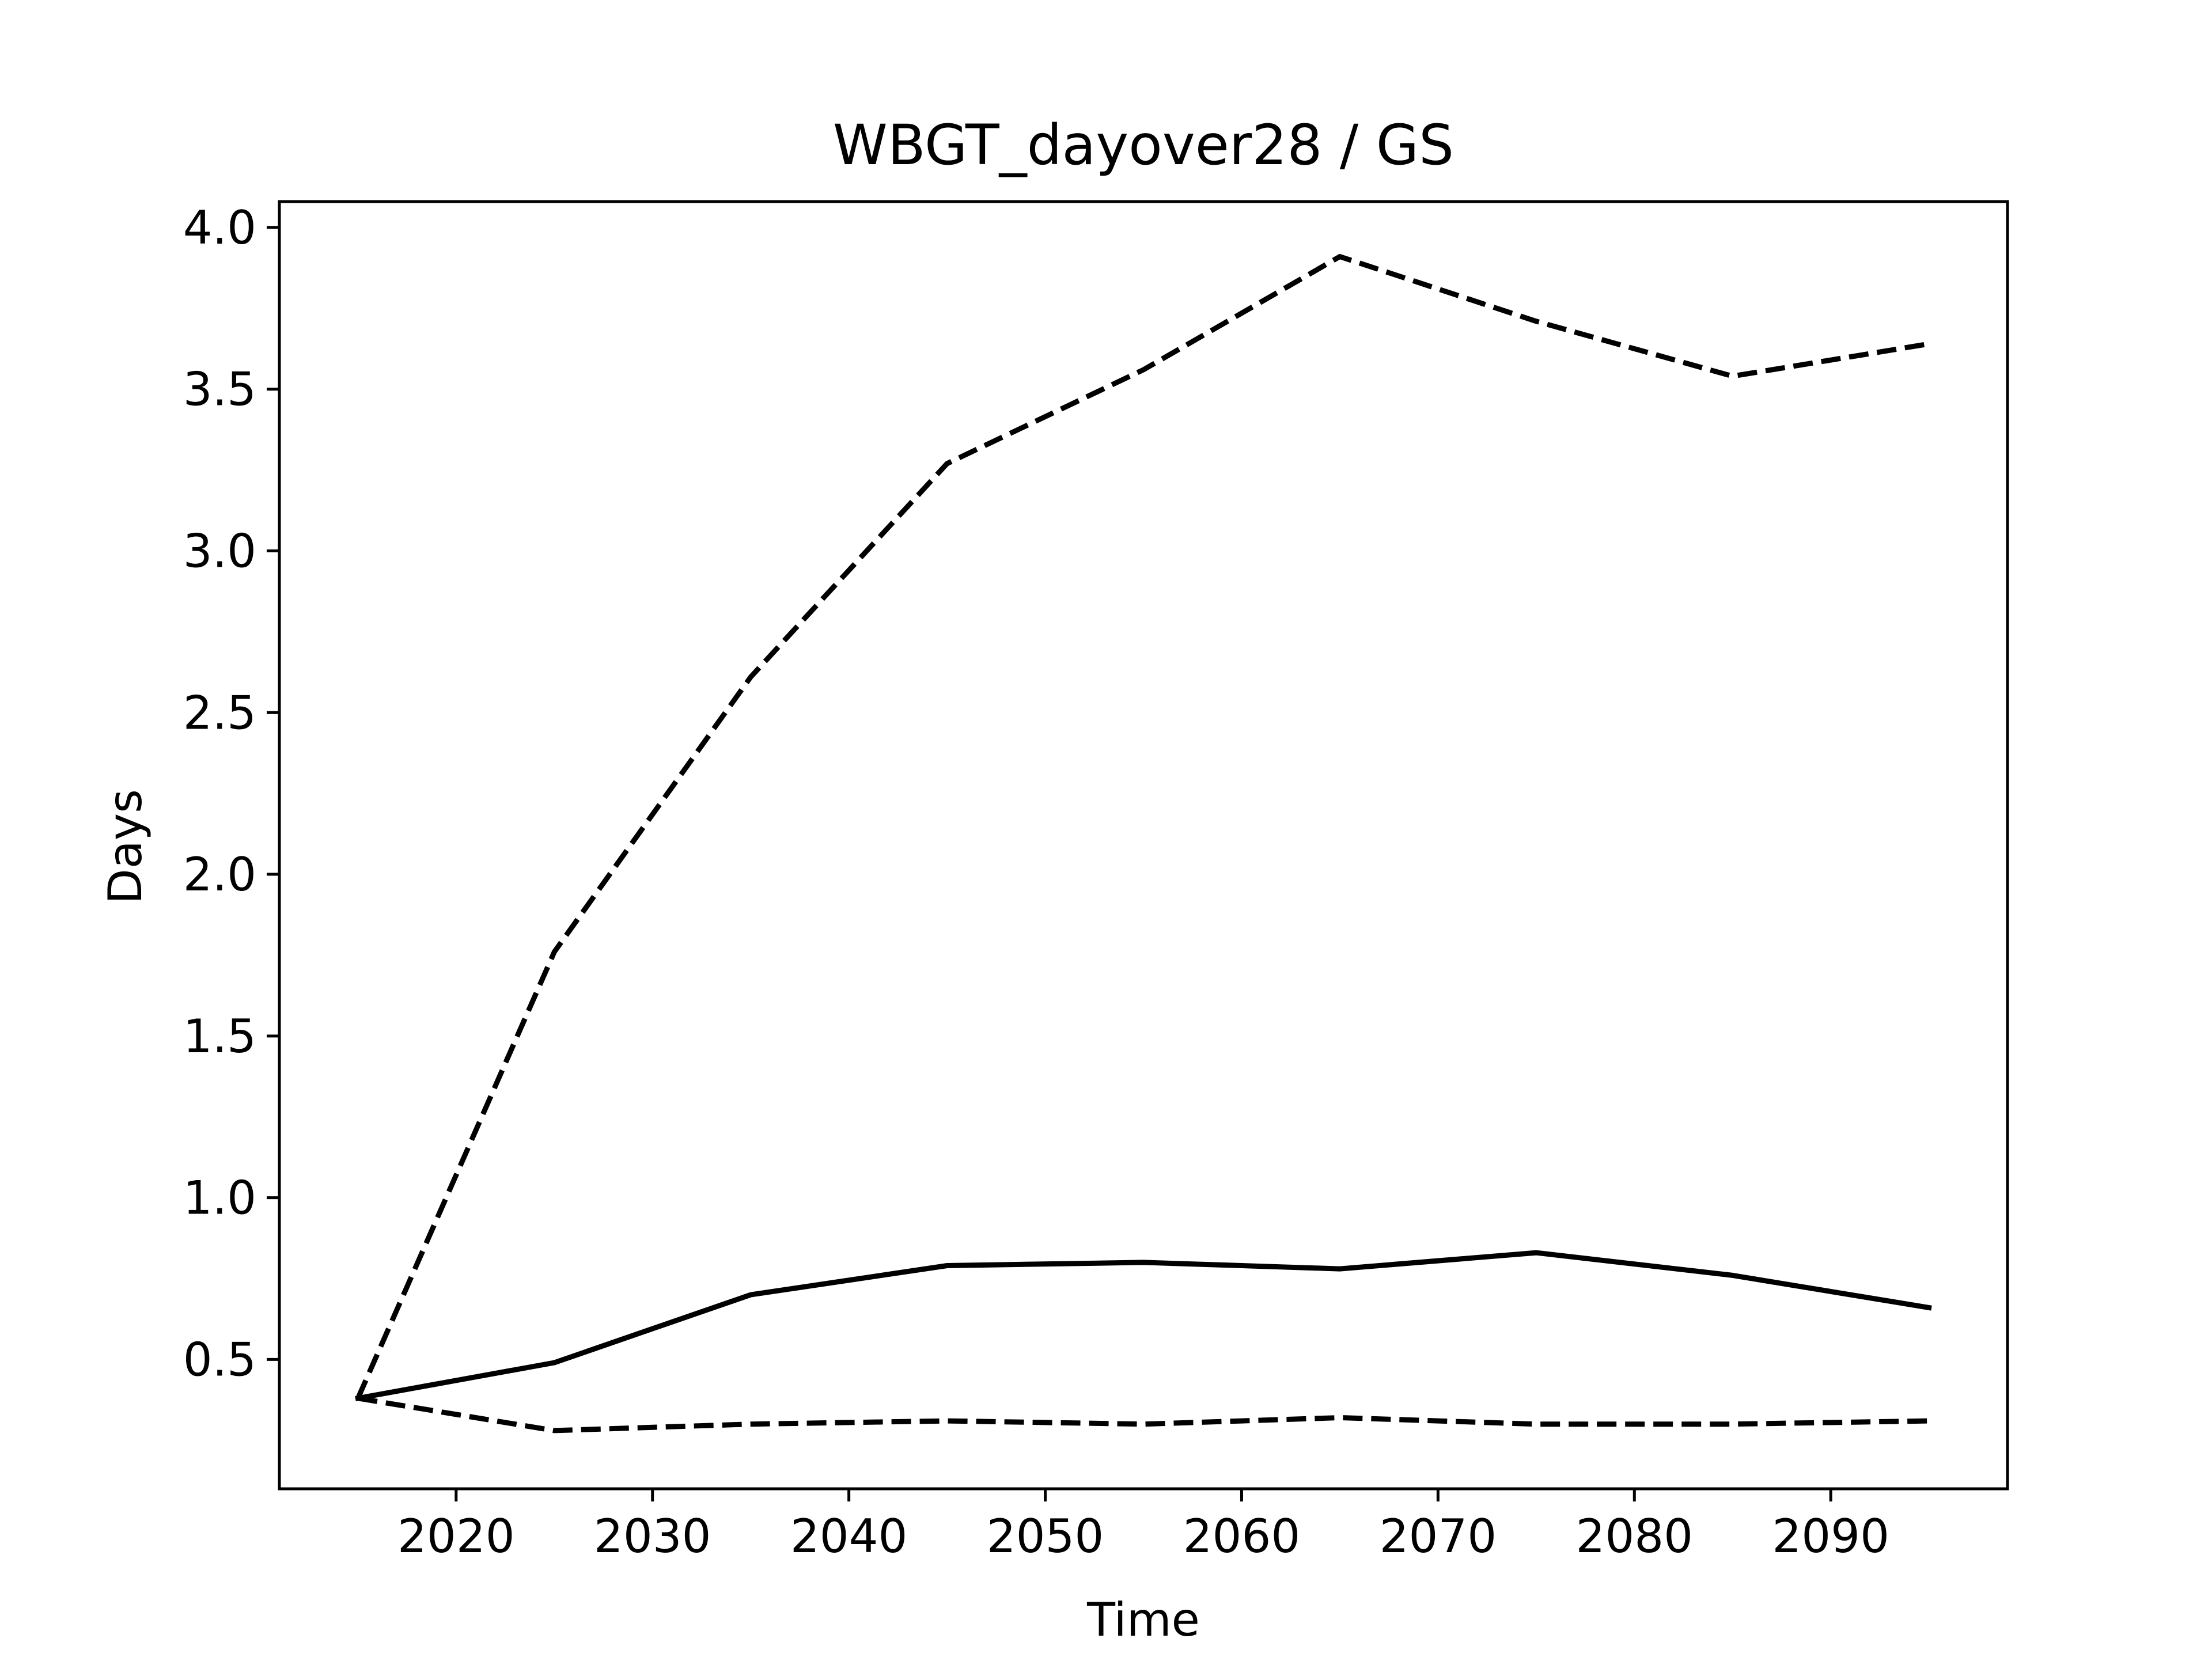 Image resolution: width=2212 pixels, height=1661 pixels. I want to click on x-tick-label: 2030, so click(652, 1536).